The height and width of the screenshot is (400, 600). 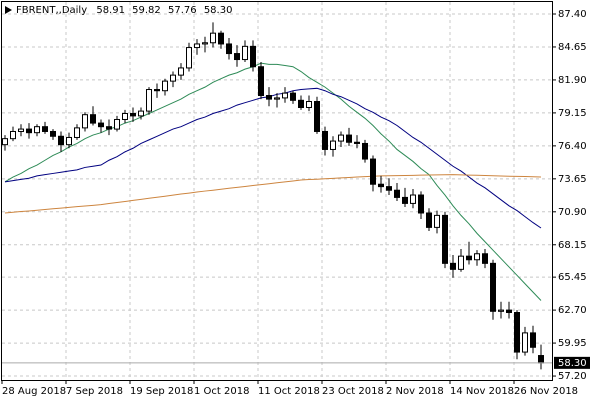 What do you see at coordinates (572, 277) in the screenshot?
I see `y-tick-label: 65.45` at bounding box center [572, 277].